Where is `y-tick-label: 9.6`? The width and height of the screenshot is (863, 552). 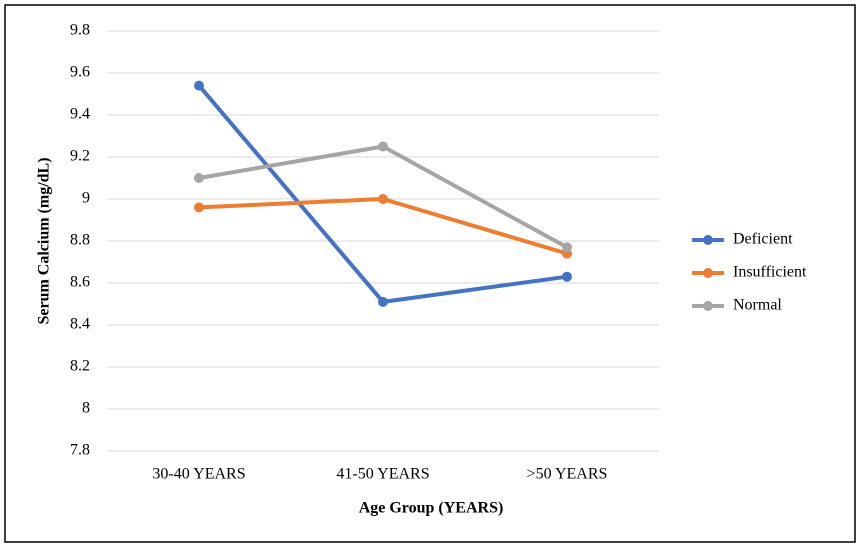
y-tick-label: 9.6 is located at coordinates (80, 72).